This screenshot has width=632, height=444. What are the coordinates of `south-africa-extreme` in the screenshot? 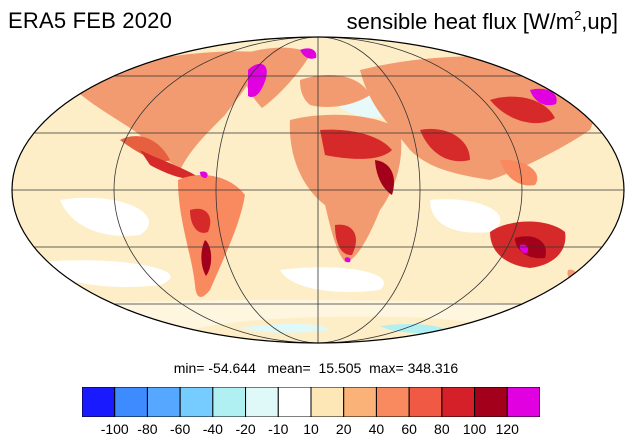 It's located at (347, 260).